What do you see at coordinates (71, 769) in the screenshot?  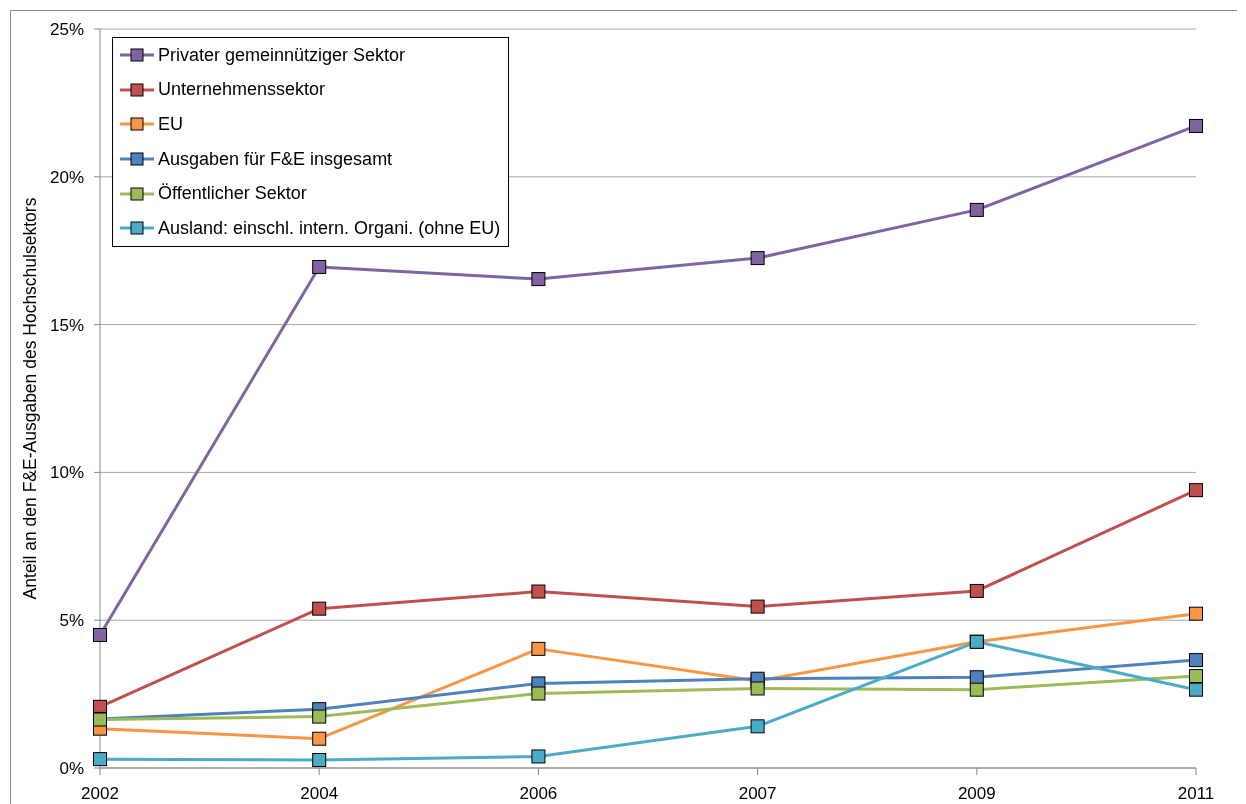 I see `y-tick-label: 0%` at bounding box center [71, 769].